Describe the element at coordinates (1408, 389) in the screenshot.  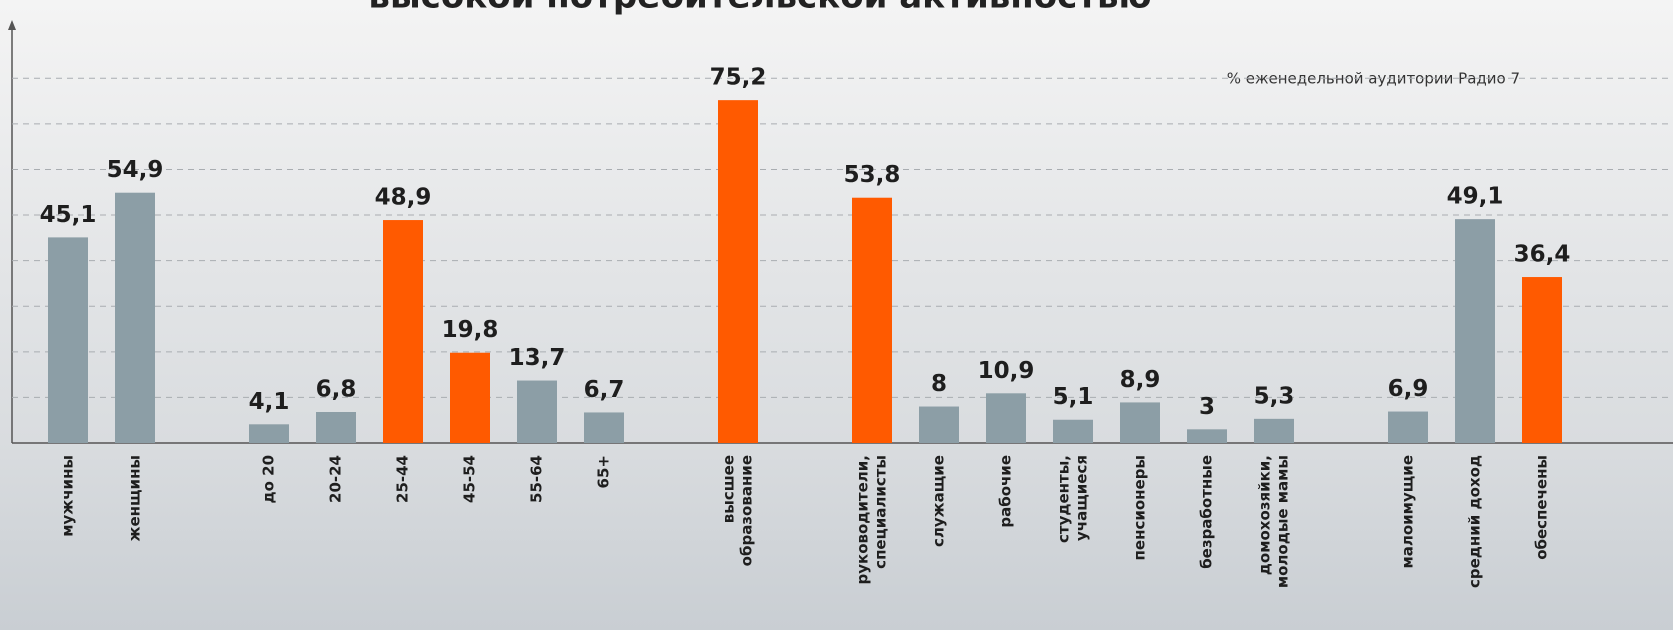
I see `value-label: 6,9` at that location.